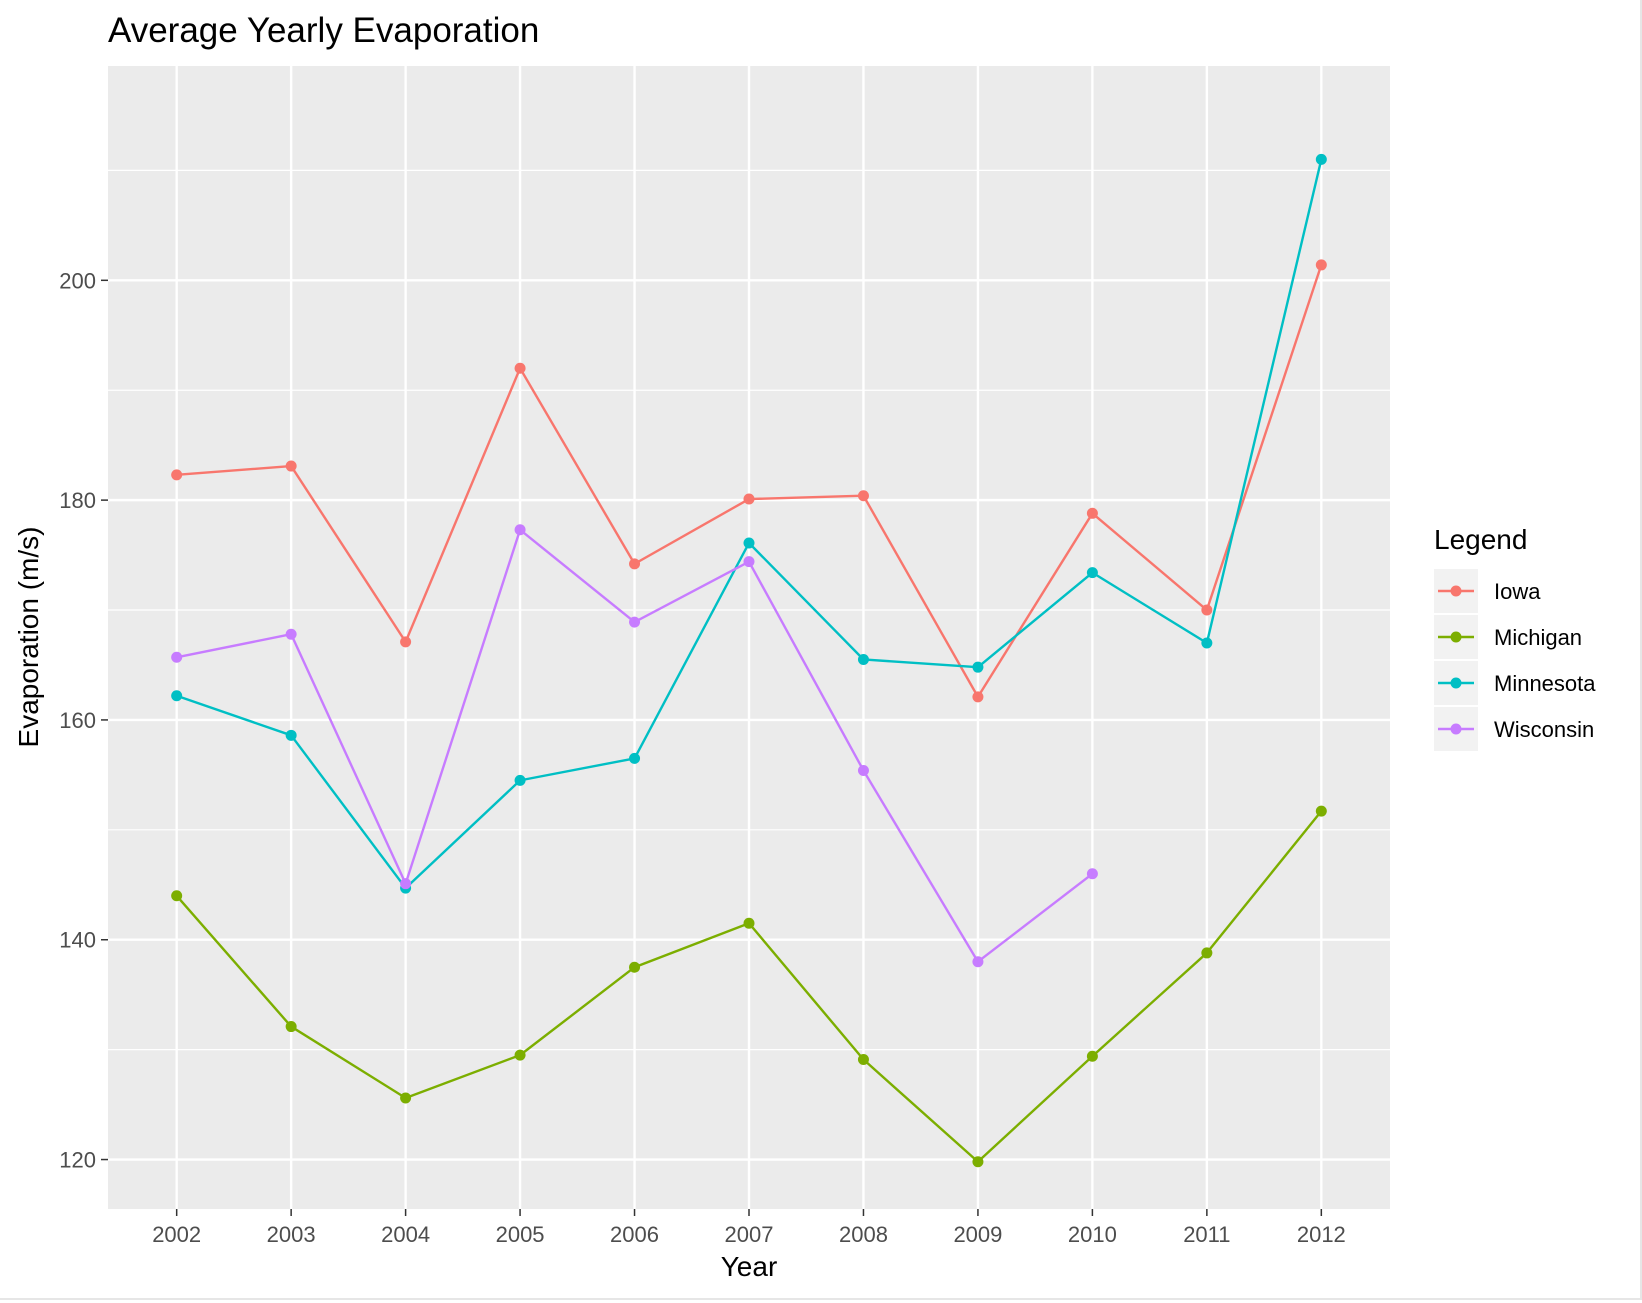 The width and height of the screenshot is (1642, 1303). What do you see at coordinates (1206, 1234) in the screenshot?
I see `x-tick-label: 2011` at bounding box center [1206, 1234].